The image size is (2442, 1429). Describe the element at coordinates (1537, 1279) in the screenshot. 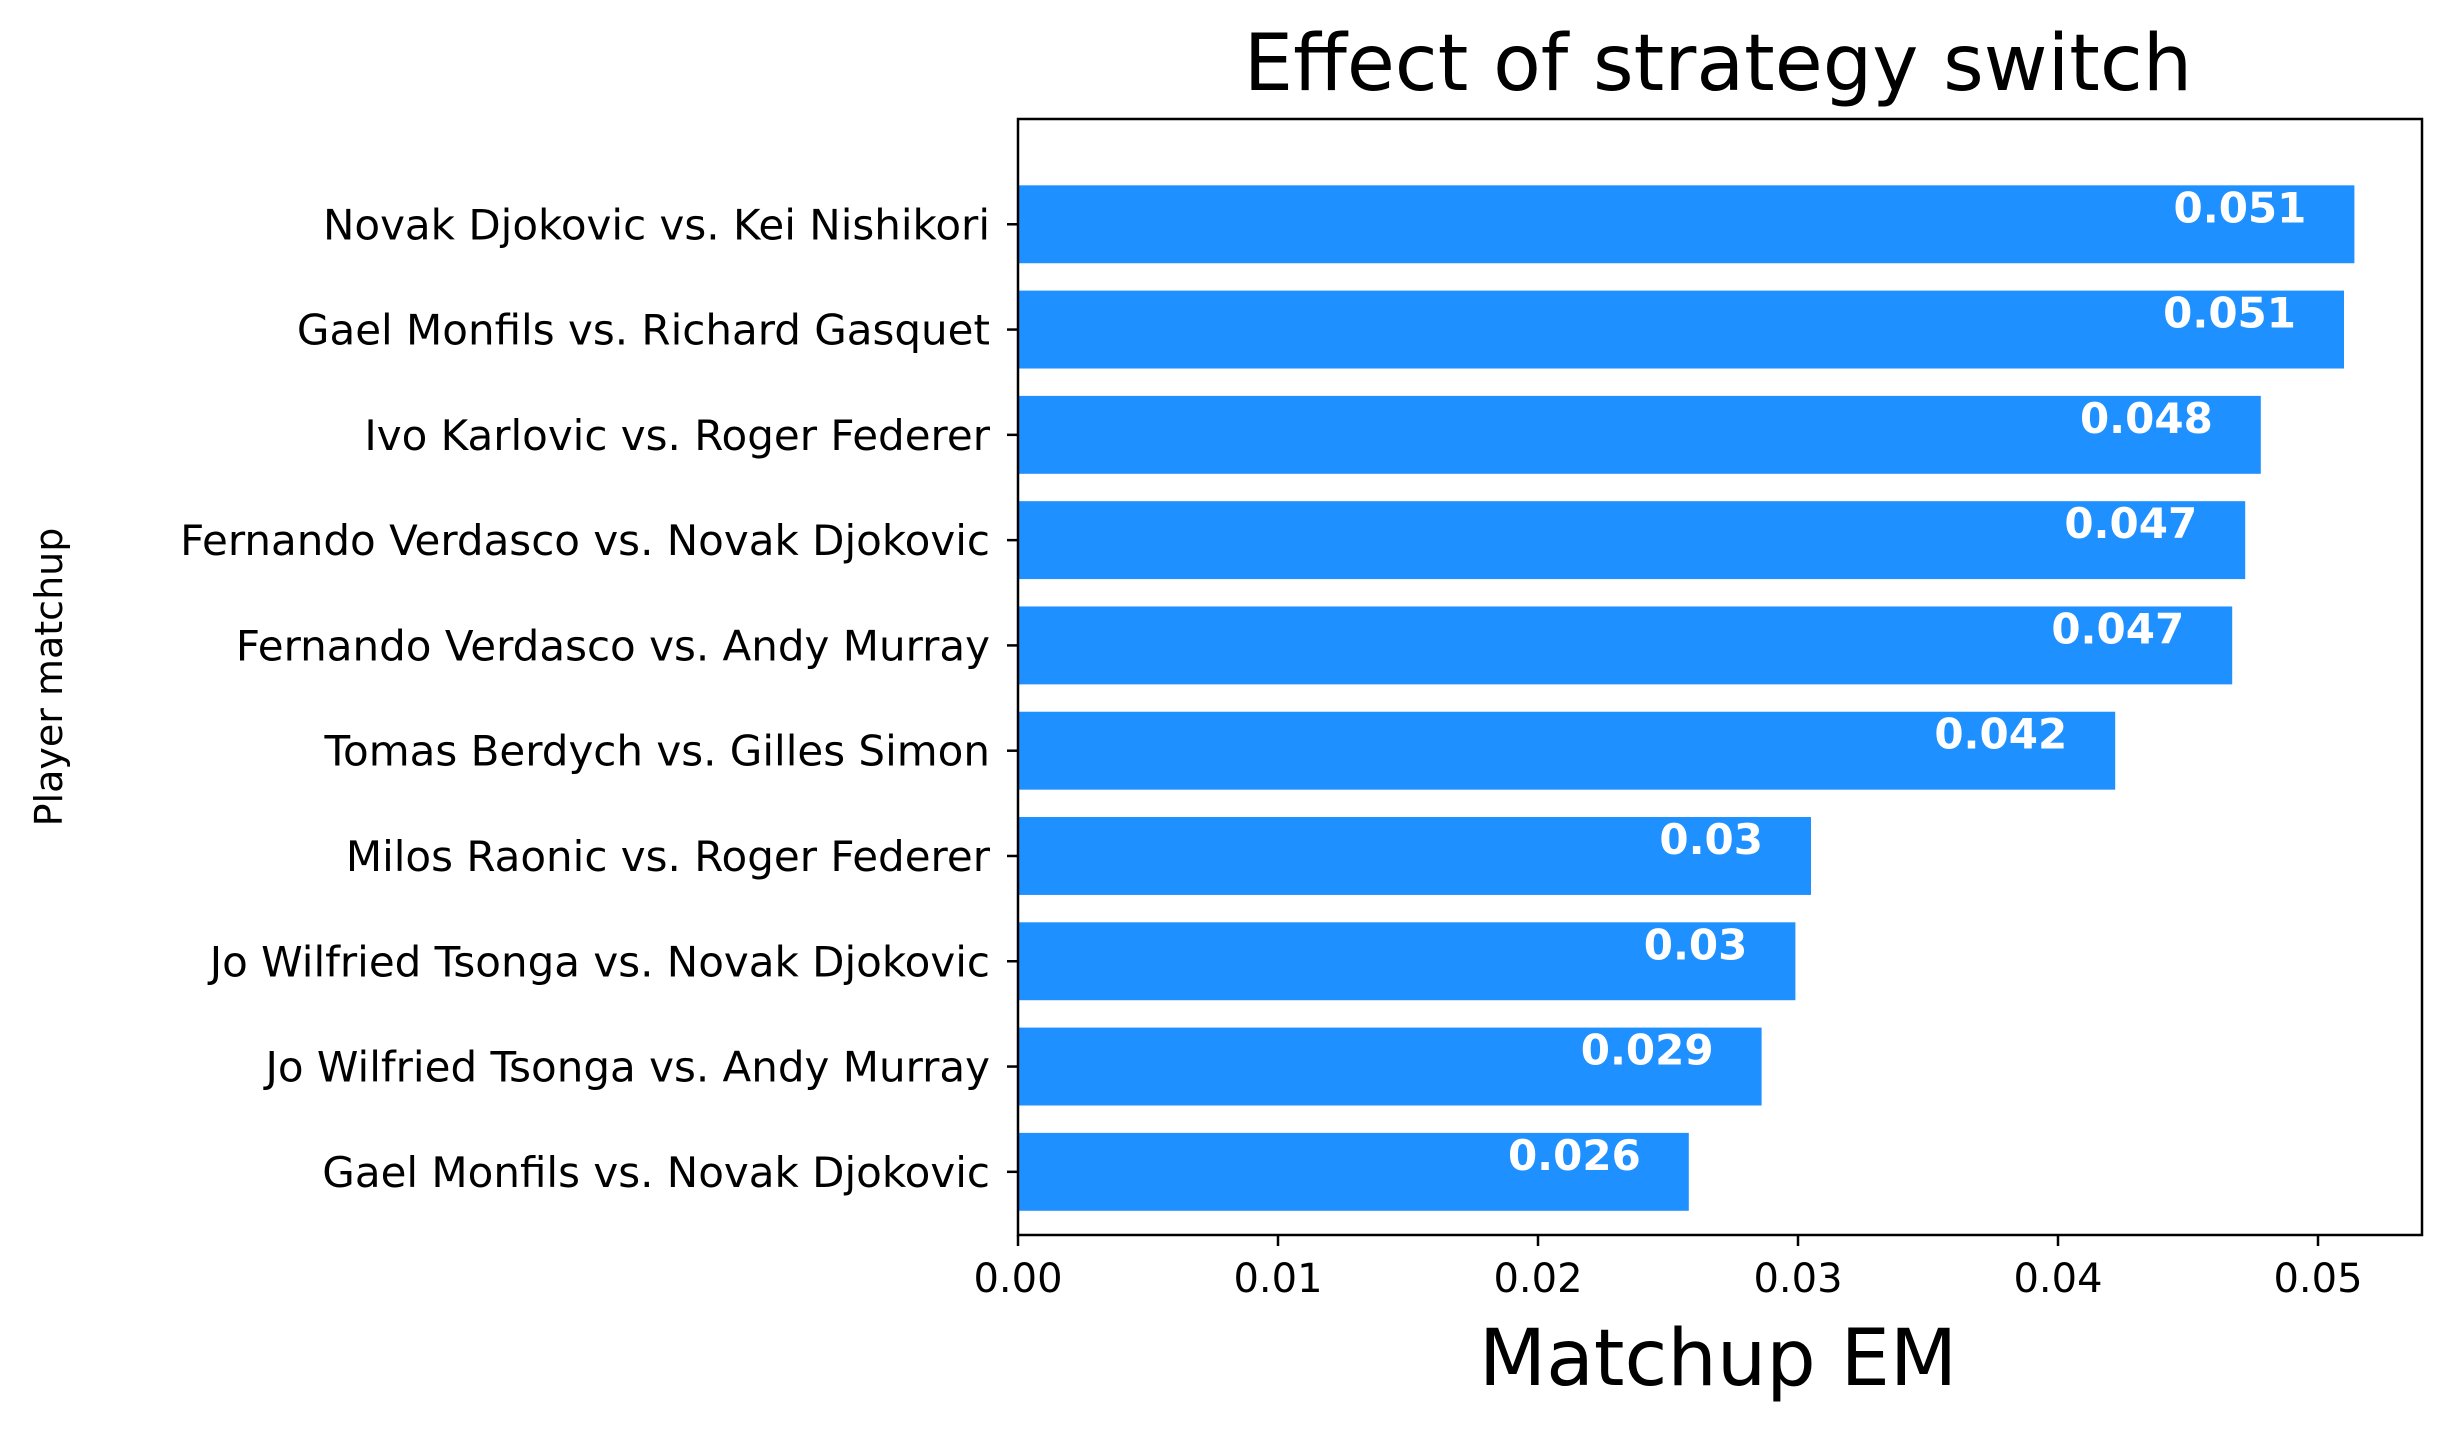

I see `x-tick-label: 0.02` at that location.